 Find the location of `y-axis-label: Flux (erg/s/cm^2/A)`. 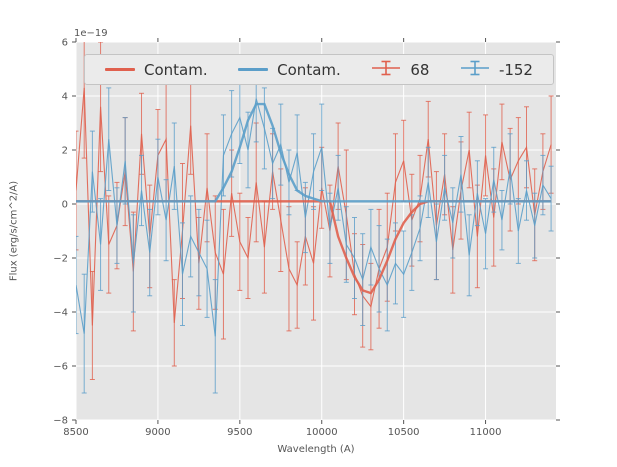

y-axis-label: Flux (erg/s/cm^2/A) is located at coordinates (14, 231).